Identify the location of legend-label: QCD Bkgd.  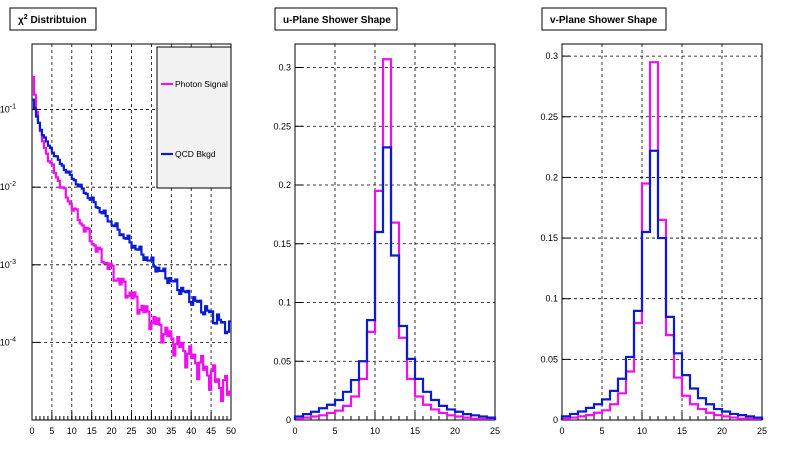
(195, 154).